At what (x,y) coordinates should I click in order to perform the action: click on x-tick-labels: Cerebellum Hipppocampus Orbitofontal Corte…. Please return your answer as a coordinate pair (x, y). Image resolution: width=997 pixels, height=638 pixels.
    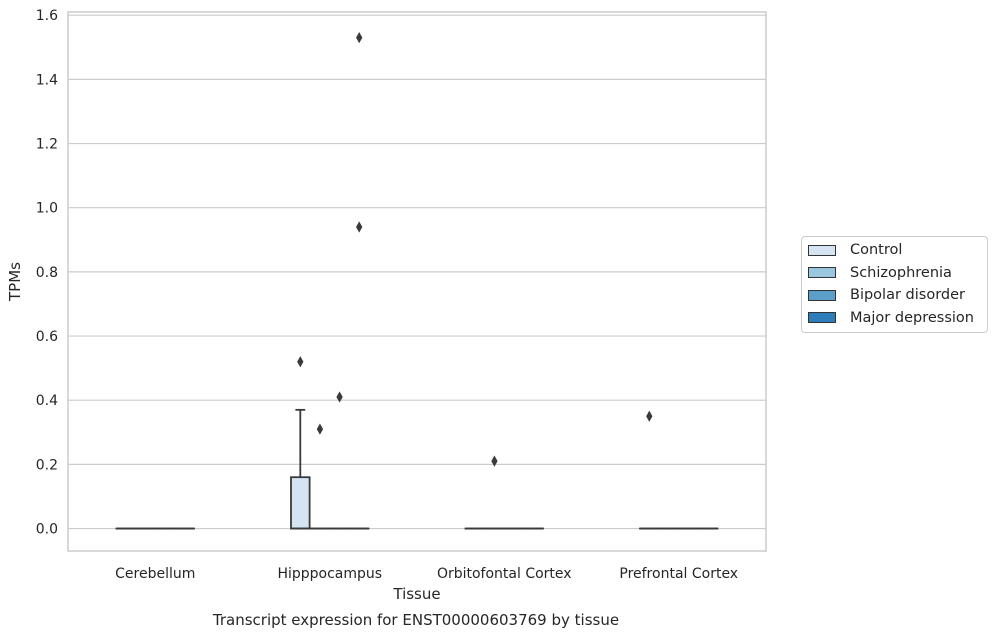
    Looking at the image, I should click on (426, 574).